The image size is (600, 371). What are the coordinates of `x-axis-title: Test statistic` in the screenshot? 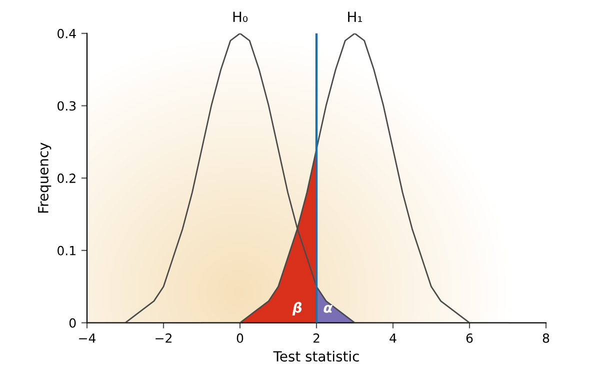 It's located at (316, 356).